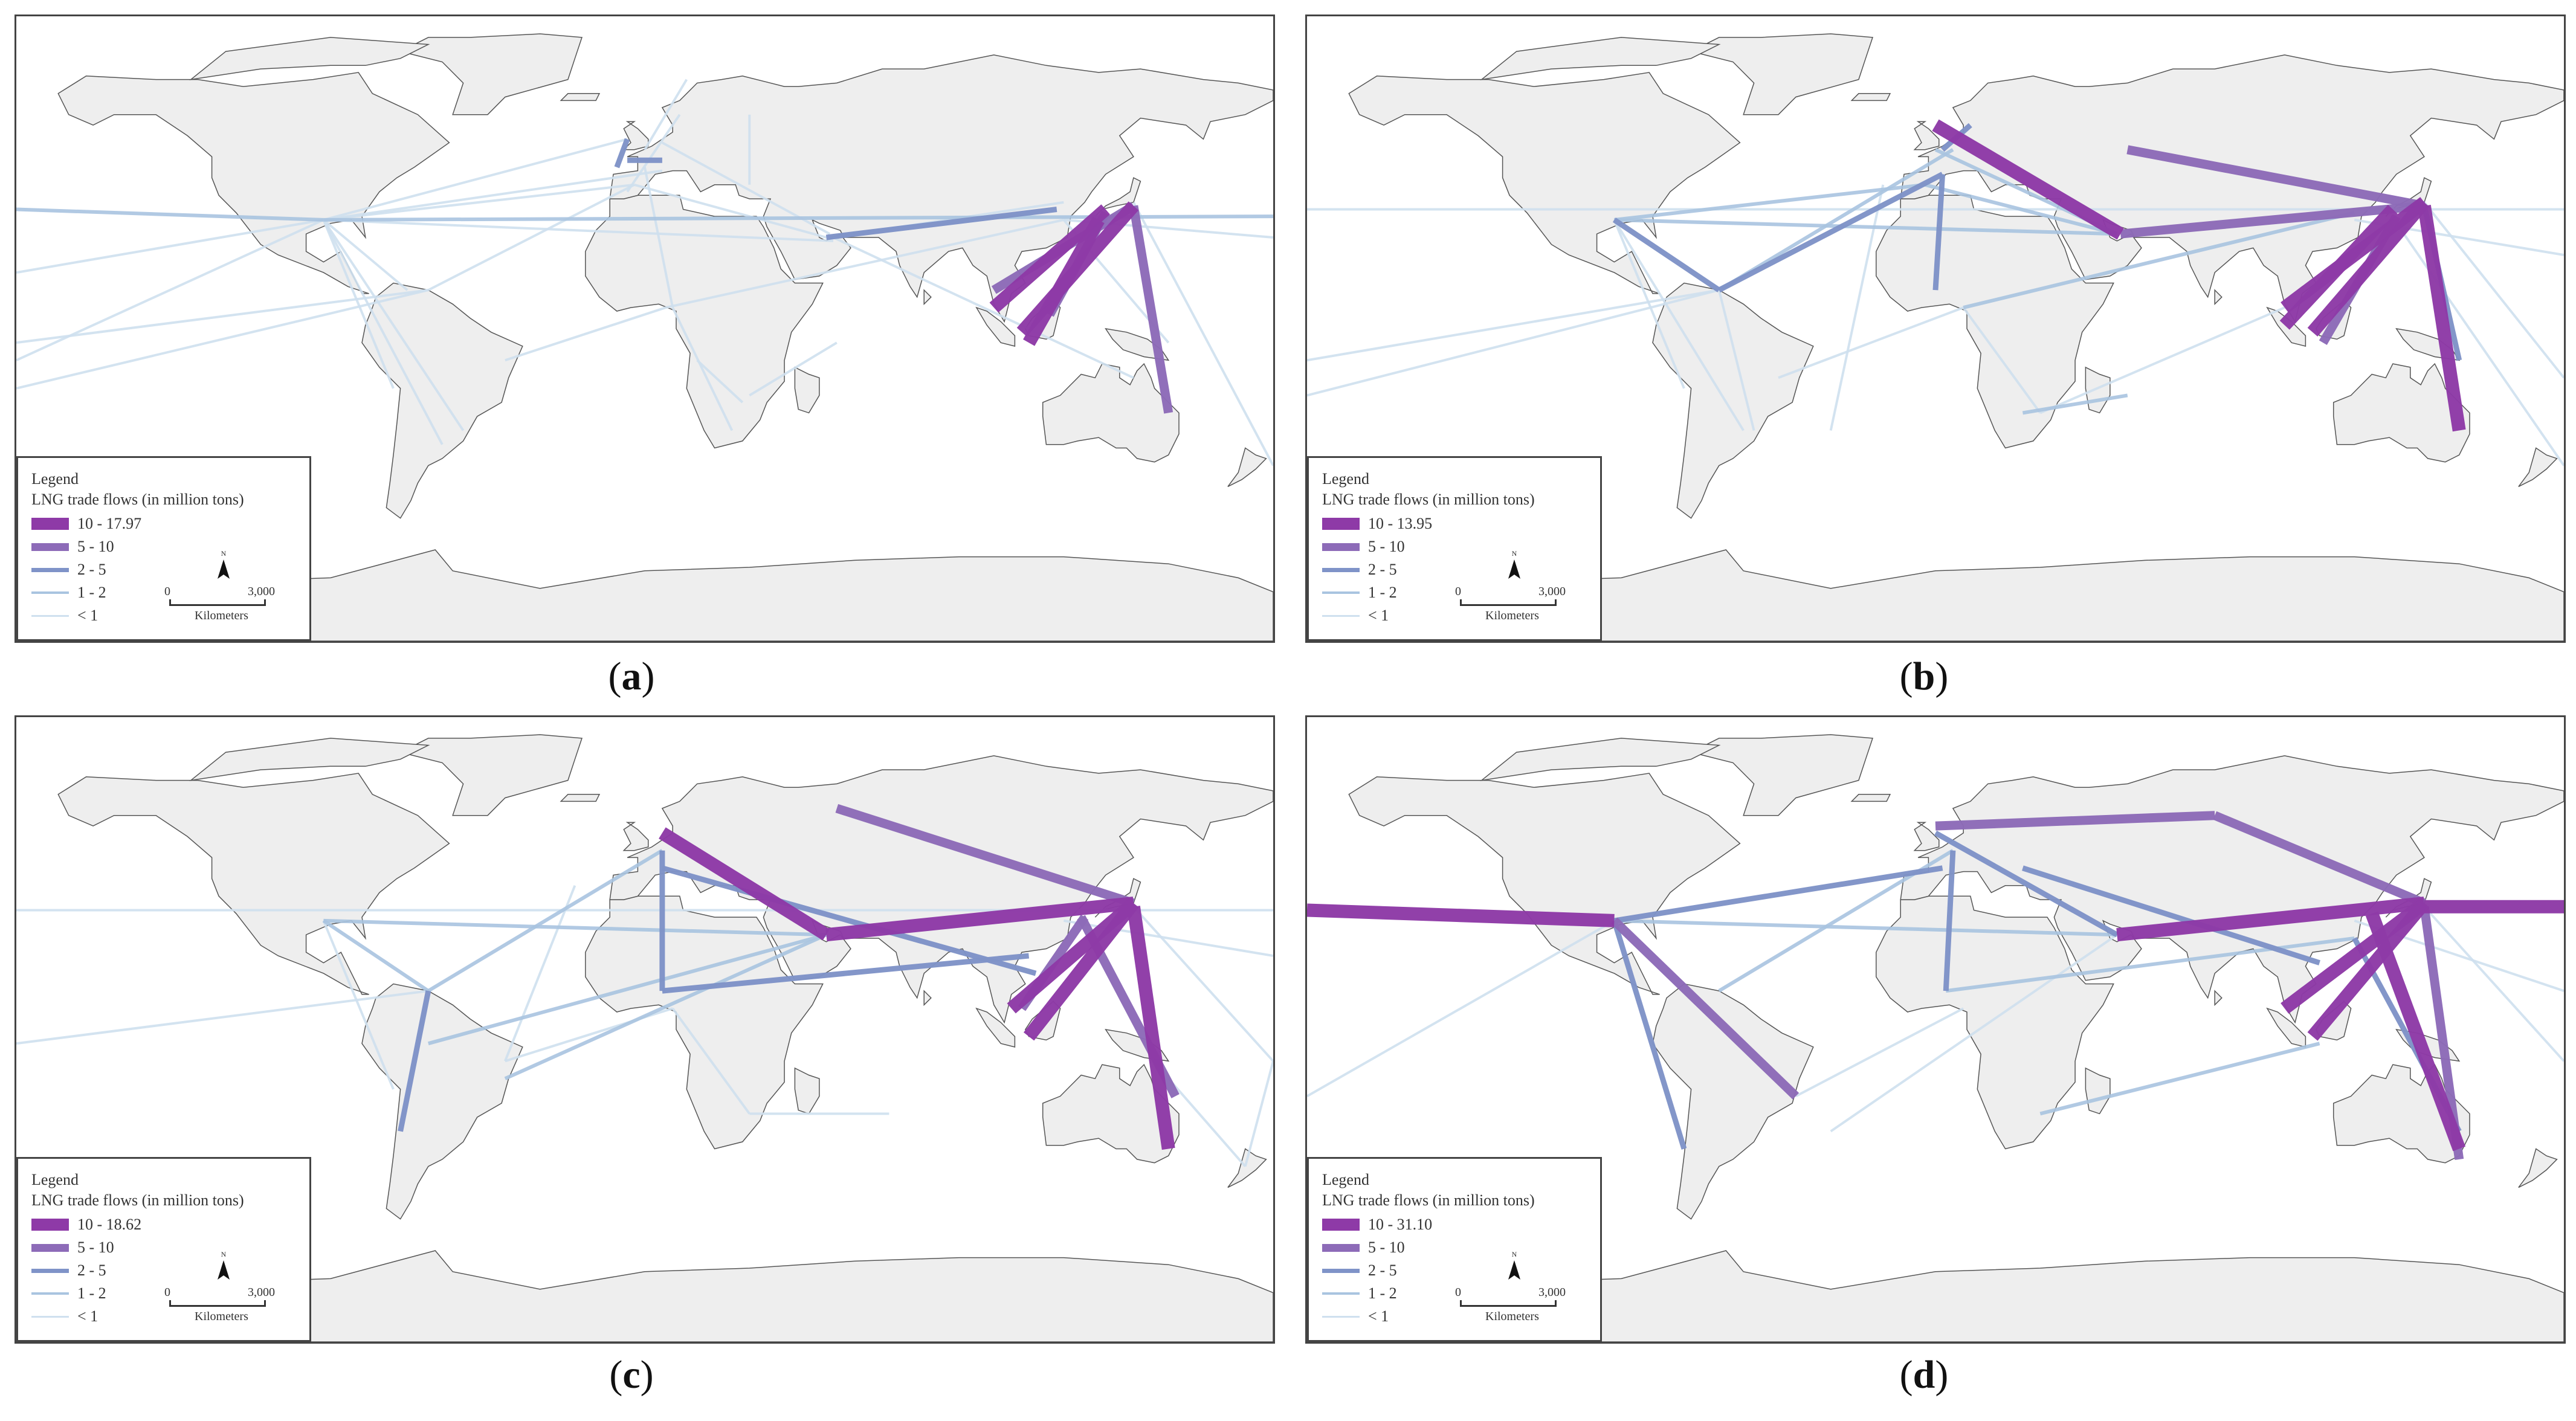 The width and height of the screenshot is (2576, 1421). What do you see at coordinates (87, 1316) in the screenshot?
I see `legend-class-label: < 1` at bounding box center [87, 1316].